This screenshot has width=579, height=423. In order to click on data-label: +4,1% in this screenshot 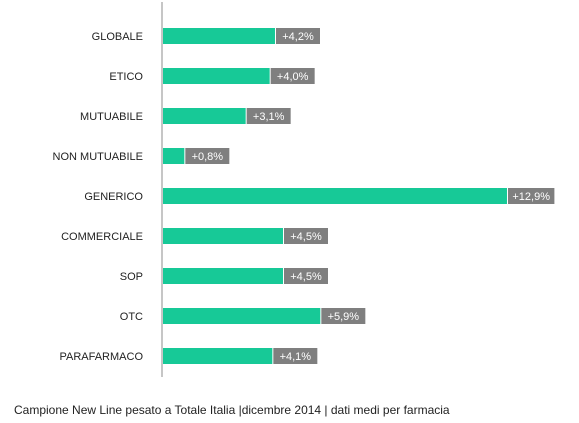, I will do `click(296, 357)`.